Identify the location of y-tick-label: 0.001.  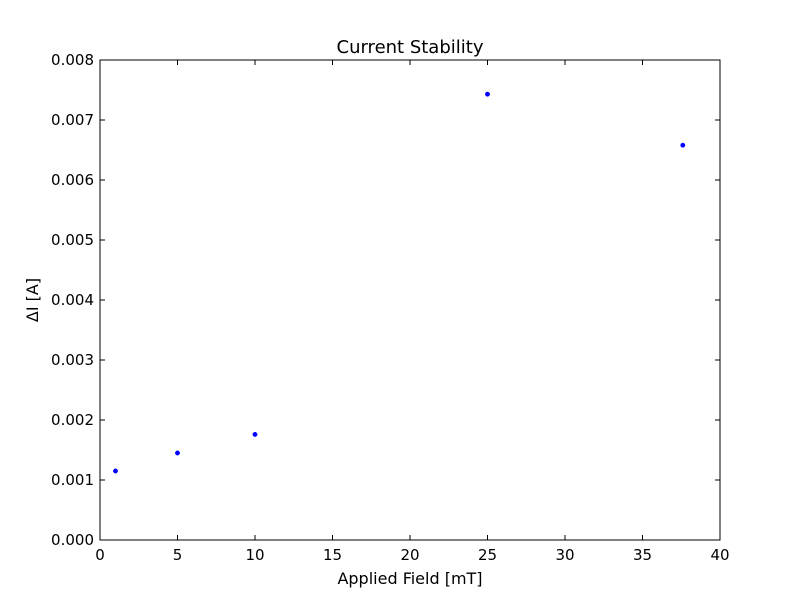
(72, 480).